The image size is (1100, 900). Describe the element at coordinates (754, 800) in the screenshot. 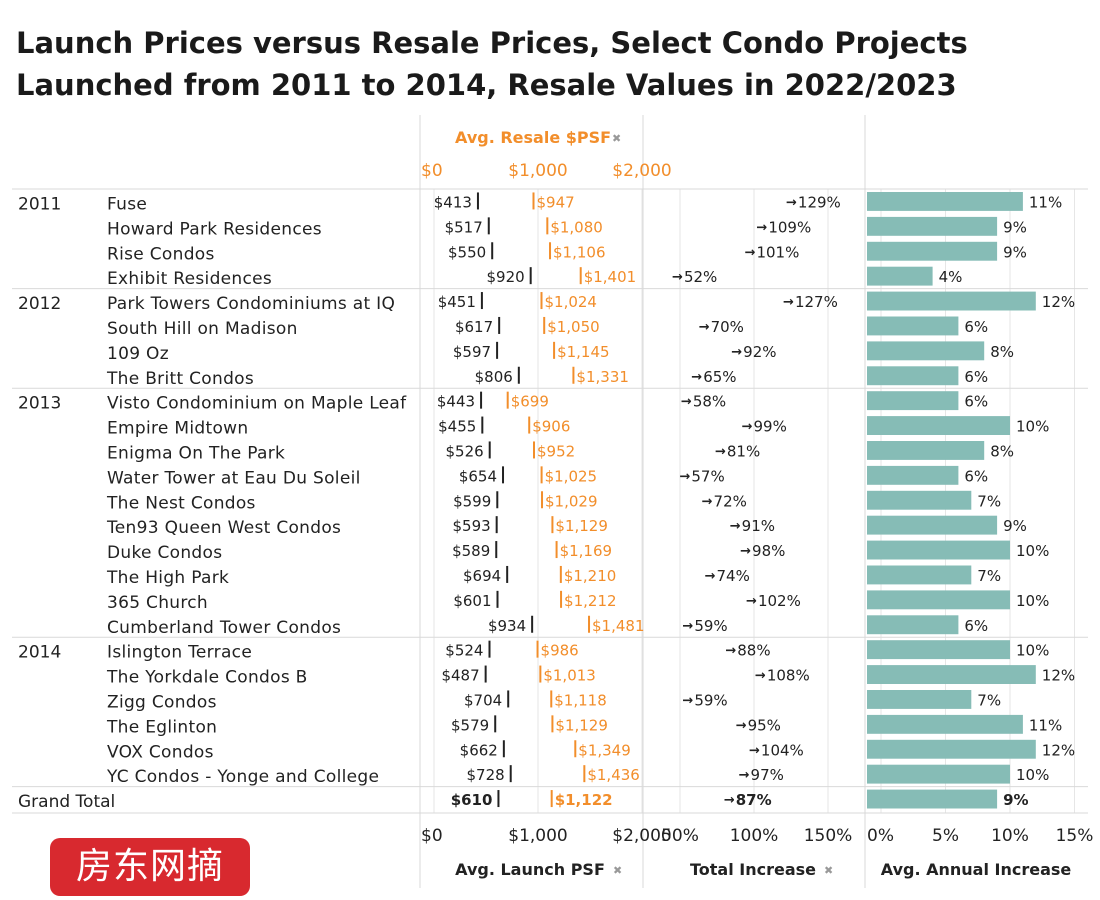

I see `total-increase-label: 87%` at that location.